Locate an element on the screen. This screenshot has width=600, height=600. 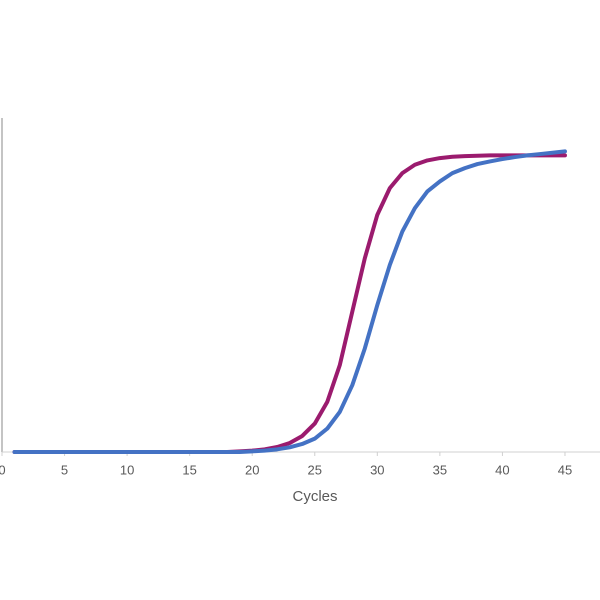
x-tick-label: 45 is located at coordinates (565, 469).